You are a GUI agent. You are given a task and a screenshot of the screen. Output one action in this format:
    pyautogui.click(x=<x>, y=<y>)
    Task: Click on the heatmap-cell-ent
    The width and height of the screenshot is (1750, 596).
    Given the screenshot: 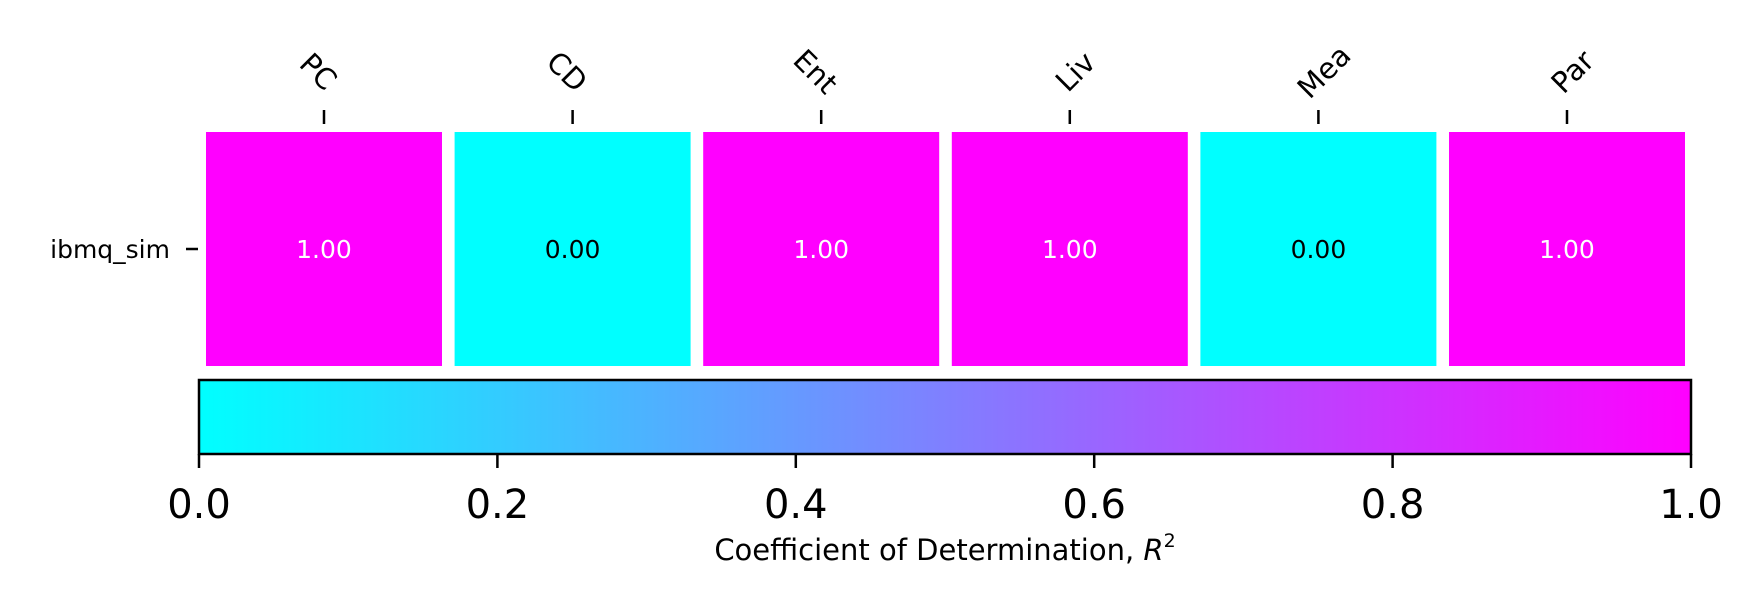 What is the action you would take?
    pyautogui.click(x=821, y=249)
    